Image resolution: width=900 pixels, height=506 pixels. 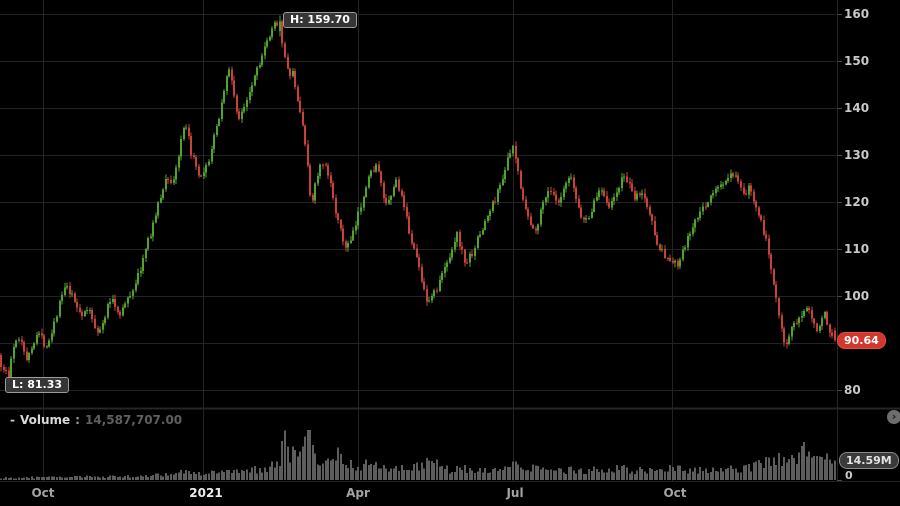 I want to click on last-price-badge: 90.64, so click(x=861, y=340).